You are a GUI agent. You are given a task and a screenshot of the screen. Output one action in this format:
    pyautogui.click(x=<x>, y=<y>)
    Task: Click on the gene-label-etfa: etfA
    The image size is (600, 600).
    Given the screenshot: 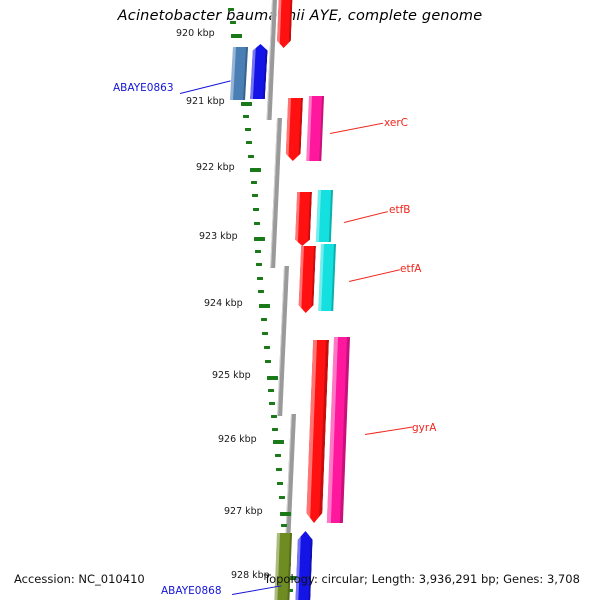 What is the action you would take?
    pyautogui.click(x=411, y=269)
    